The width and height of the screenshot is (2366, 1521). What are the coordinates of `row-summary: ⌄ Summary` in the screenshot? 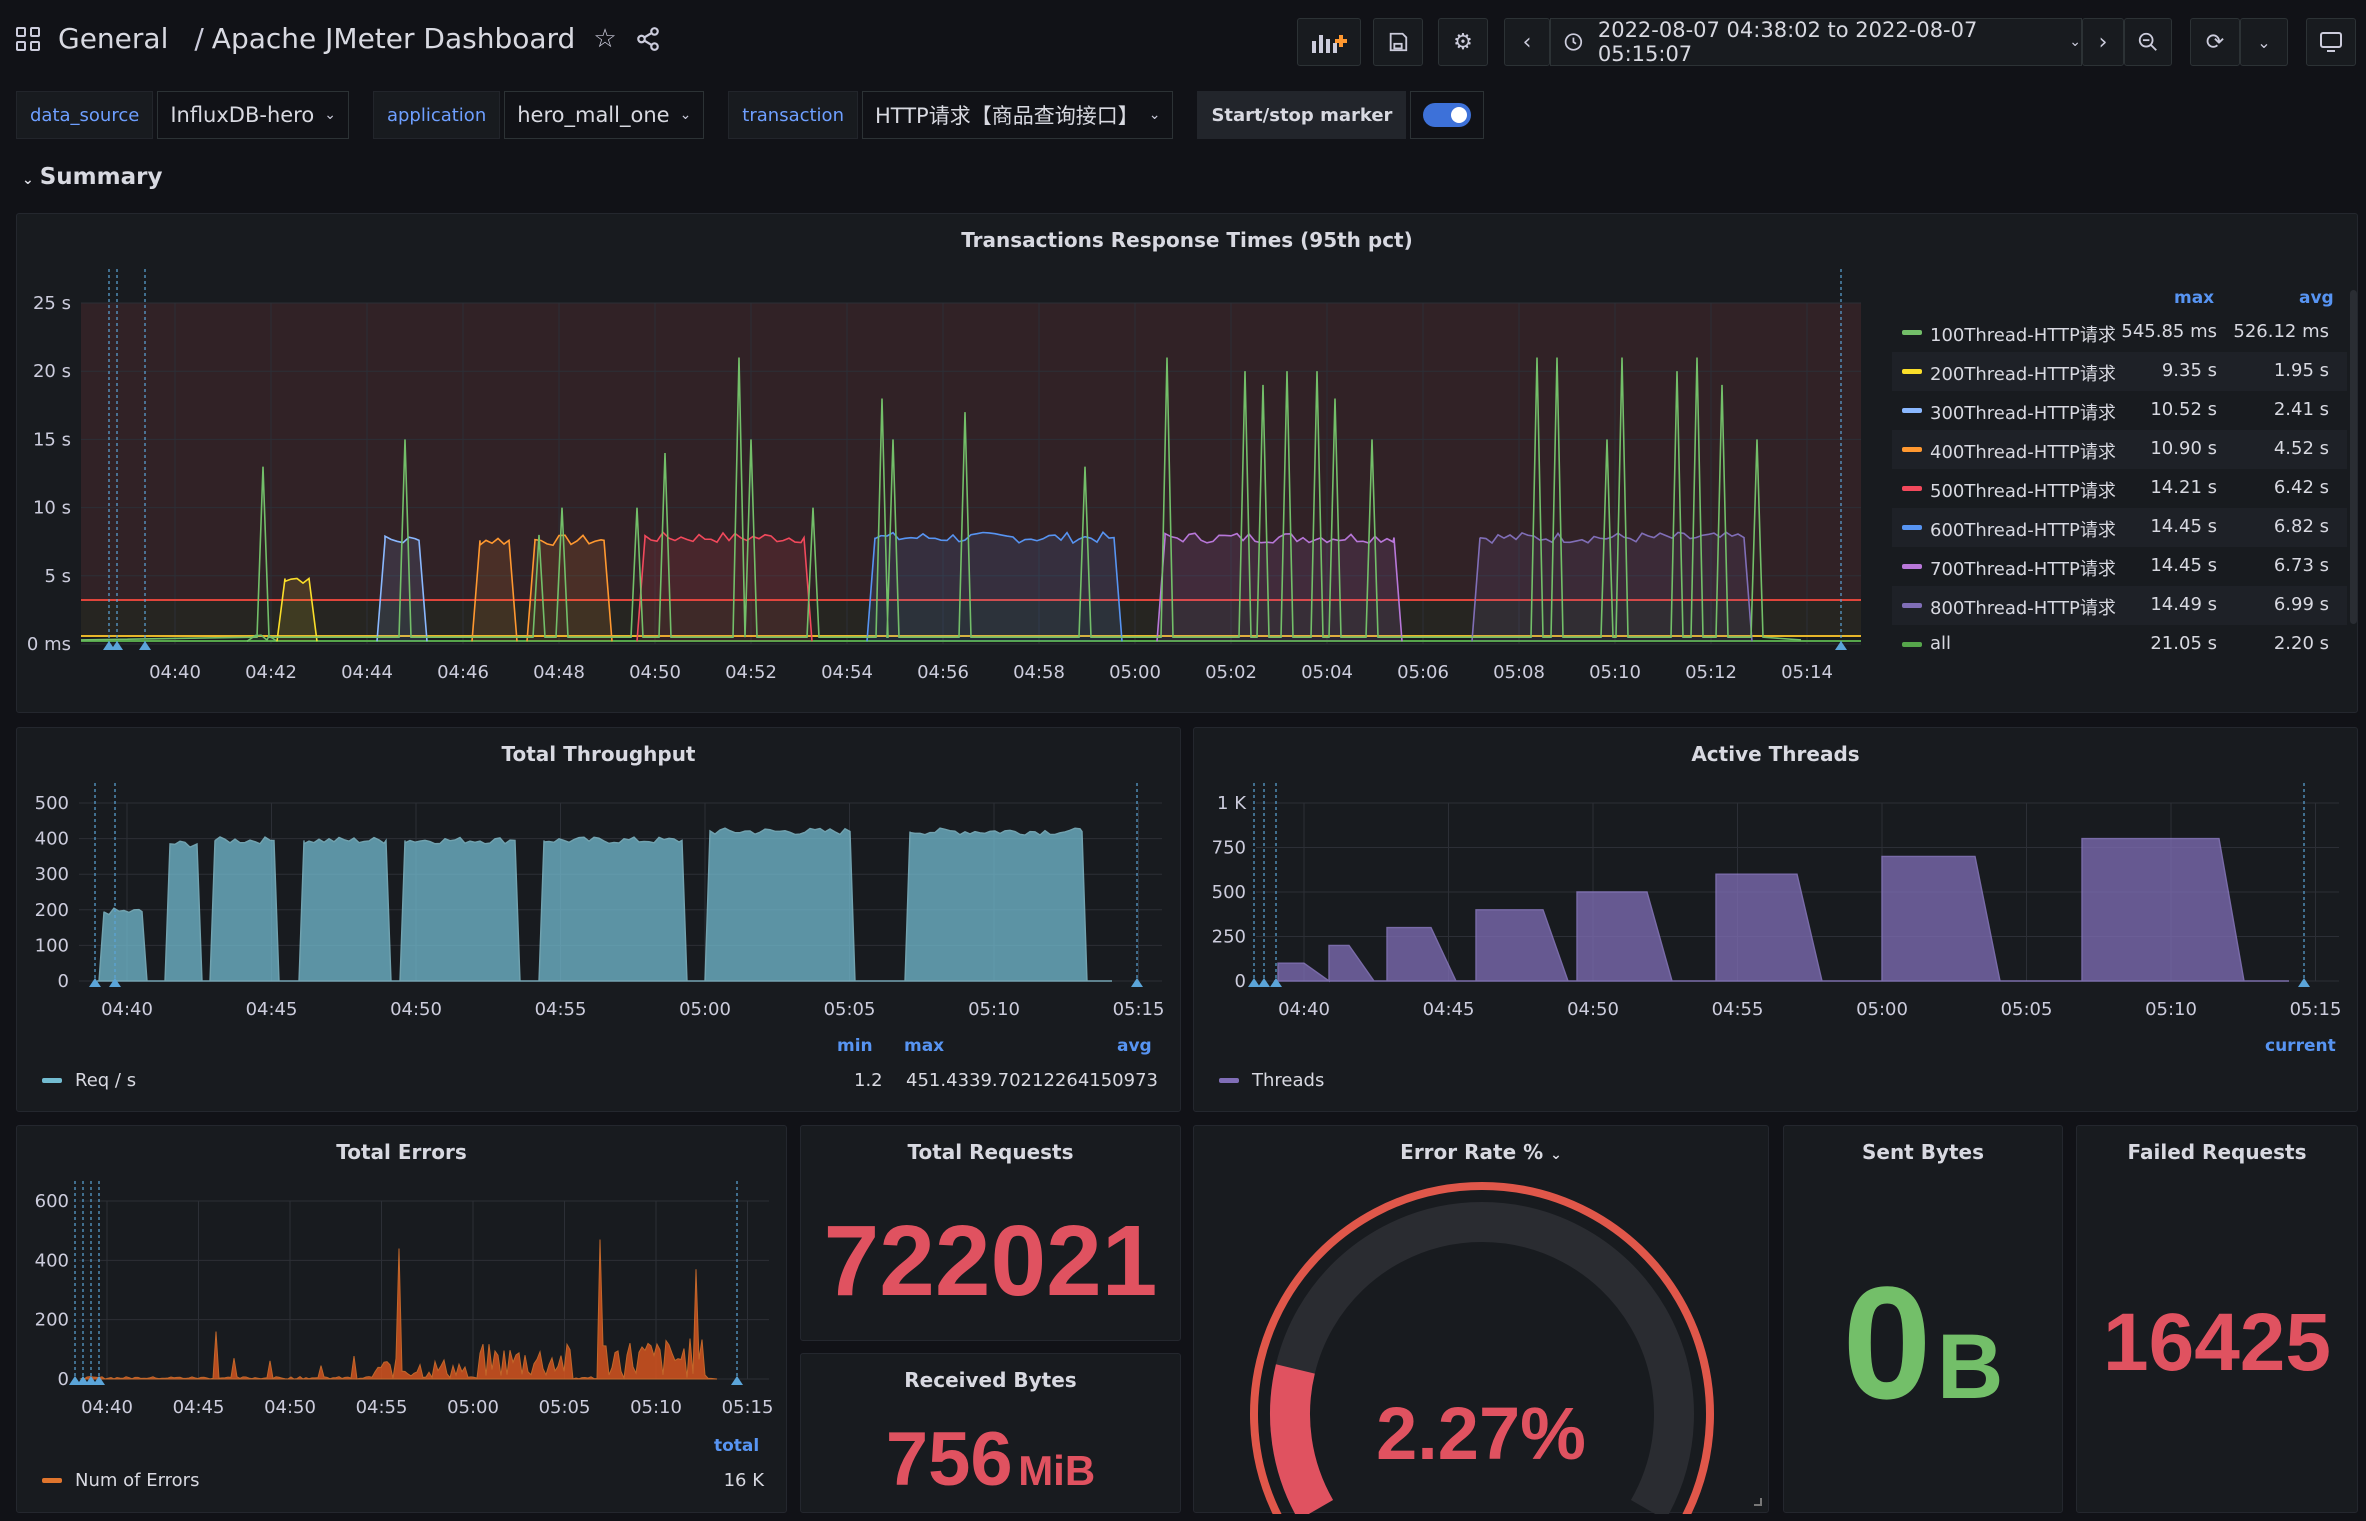 It's located at (92, 177).